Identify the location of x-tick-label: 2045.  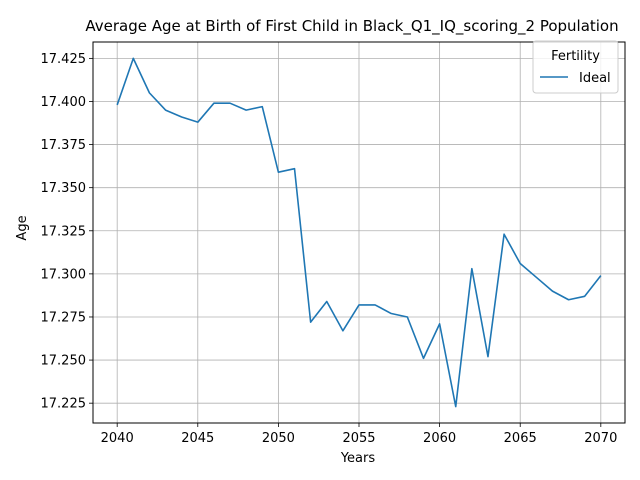
(197, 438).